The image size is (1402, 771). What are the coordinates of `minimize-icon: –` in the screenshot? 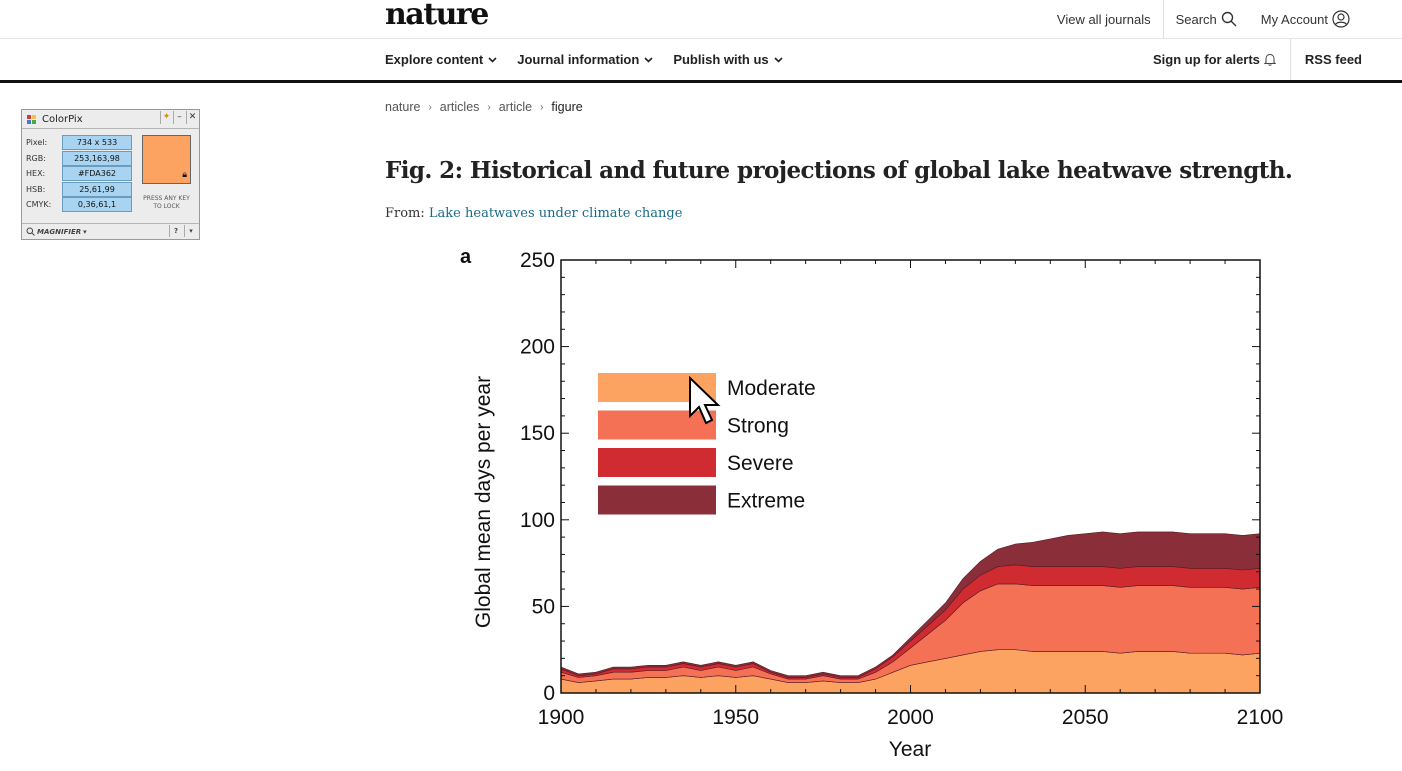 It's located at (179, 117).